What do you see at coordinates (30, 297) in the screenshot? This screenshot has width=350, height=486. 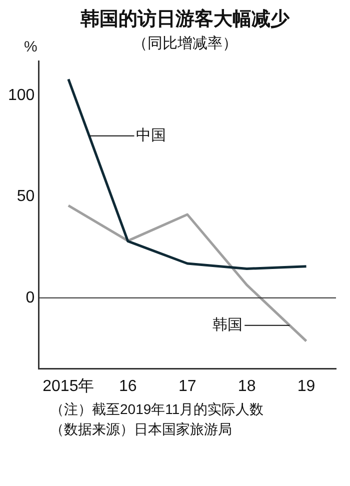 I see `y-tick-label: 0` at bounding box center [30, 297].